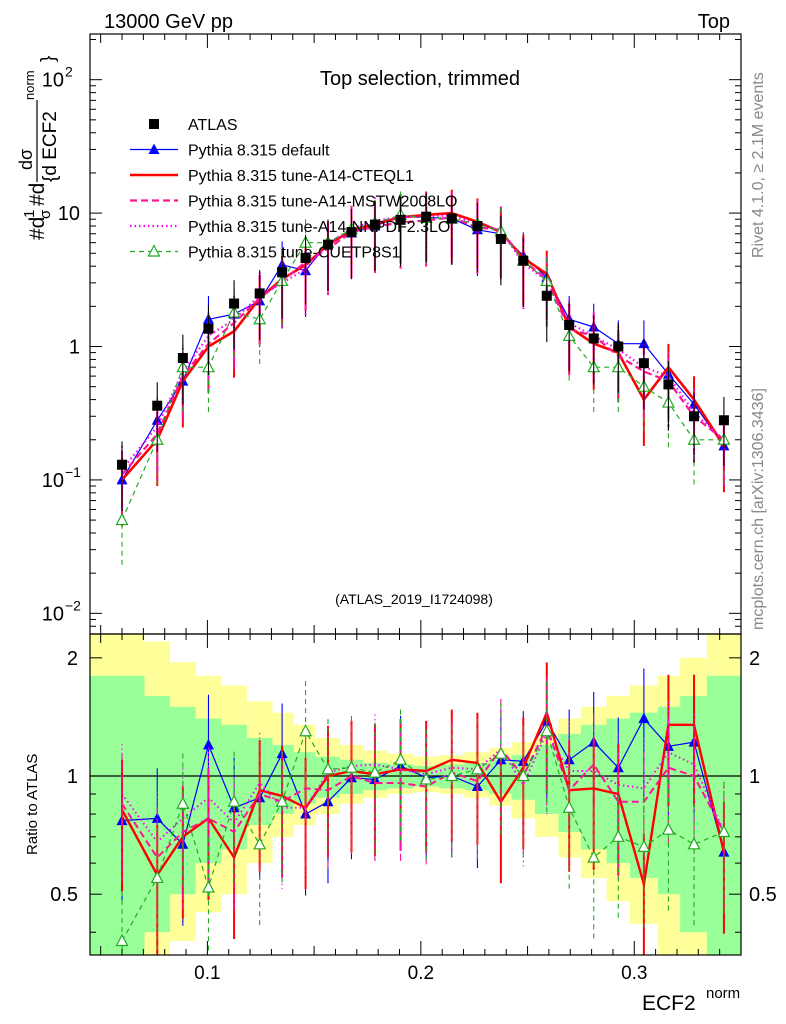 The height and width of the screenshot is (1024, 786). I want to click on legend-label: ATLAS, so click(213, 125).